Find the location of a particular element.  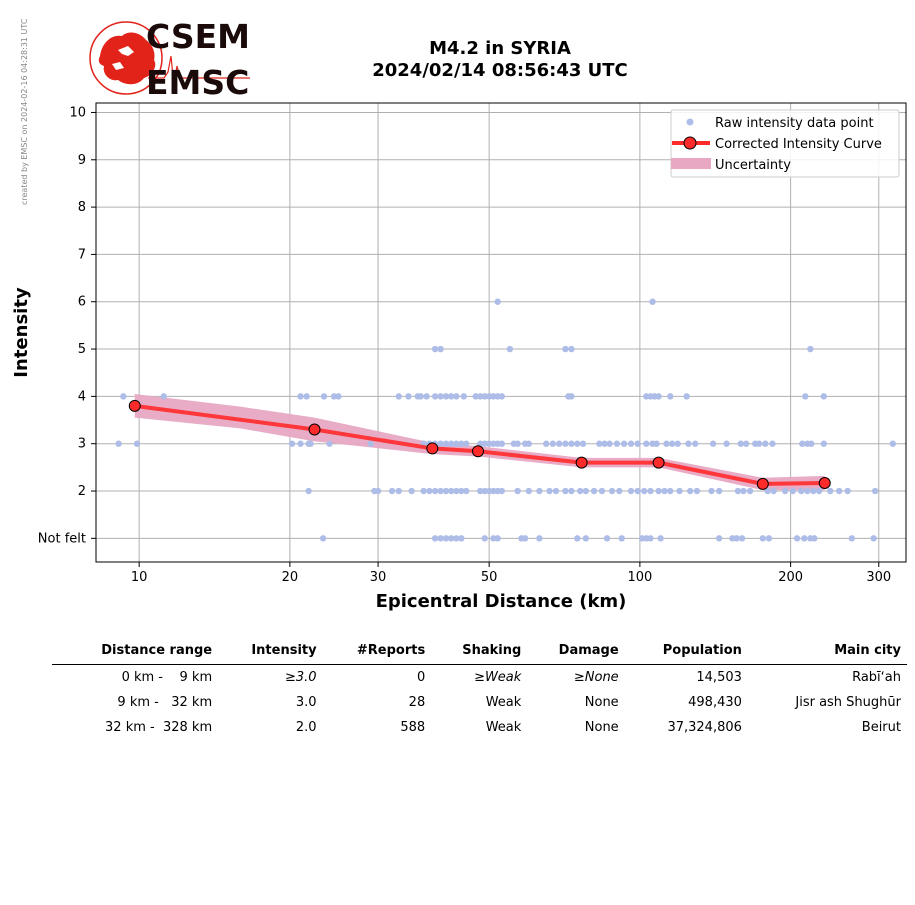

x-tick-label: 30 is located at coordinates (378, 577).